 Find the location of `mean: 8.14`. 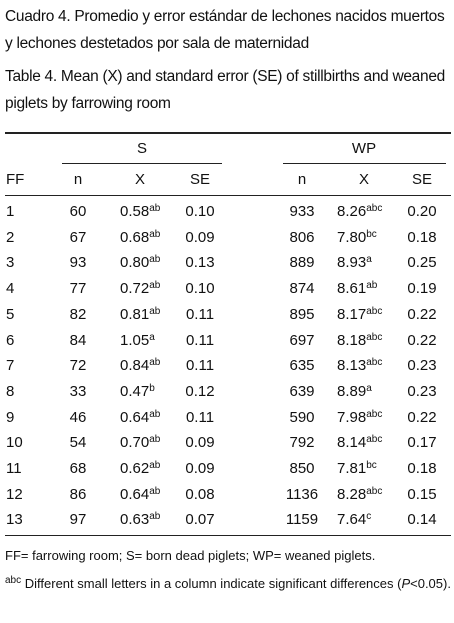

mean: 8.14 is located at coordinates (352, 443).